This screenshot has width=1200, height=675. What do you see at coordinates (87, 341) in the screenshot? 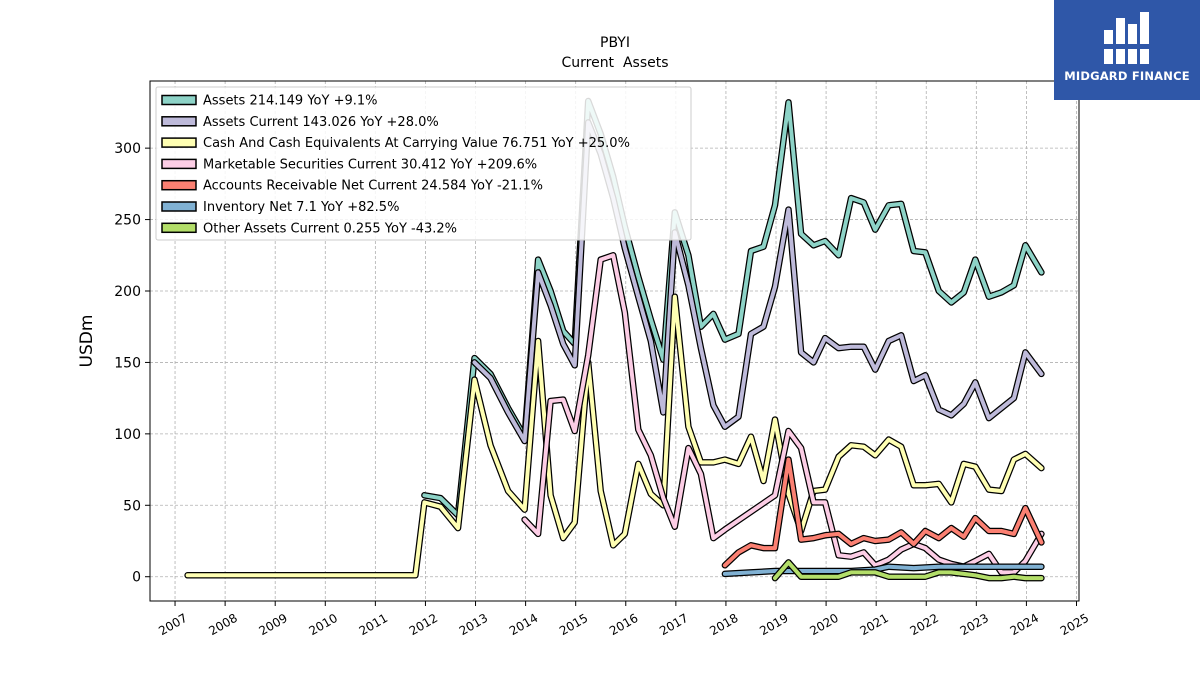
I see `y-axis-label: USDm` at bounding box center [87, 341].